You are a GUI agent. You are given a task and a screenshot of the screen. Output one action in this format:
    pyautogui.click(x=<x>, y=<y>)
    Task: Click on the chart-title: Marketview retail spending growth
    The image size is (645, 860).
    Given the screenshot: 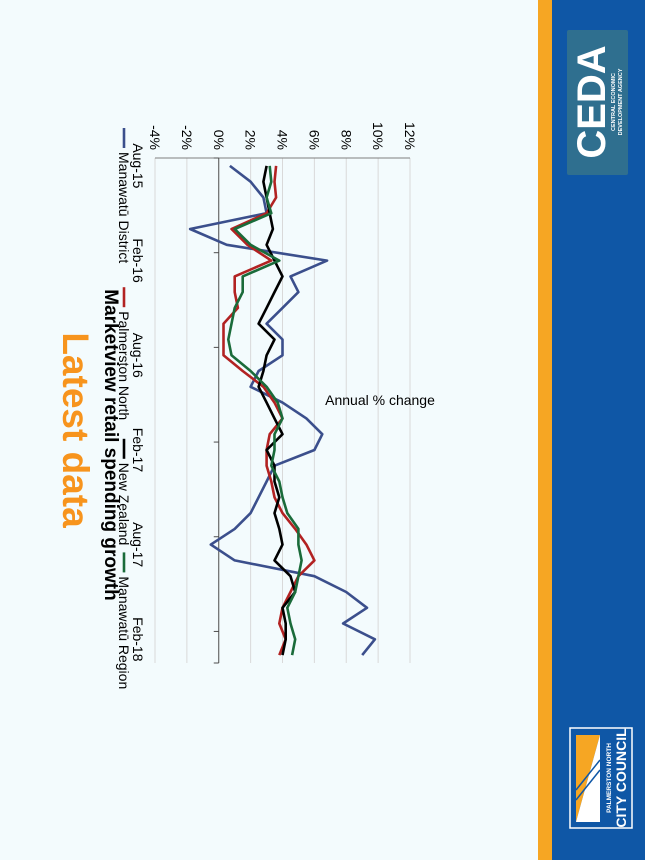 What is the action you would take?
    pyautogui.click(x=110, y=444)
    